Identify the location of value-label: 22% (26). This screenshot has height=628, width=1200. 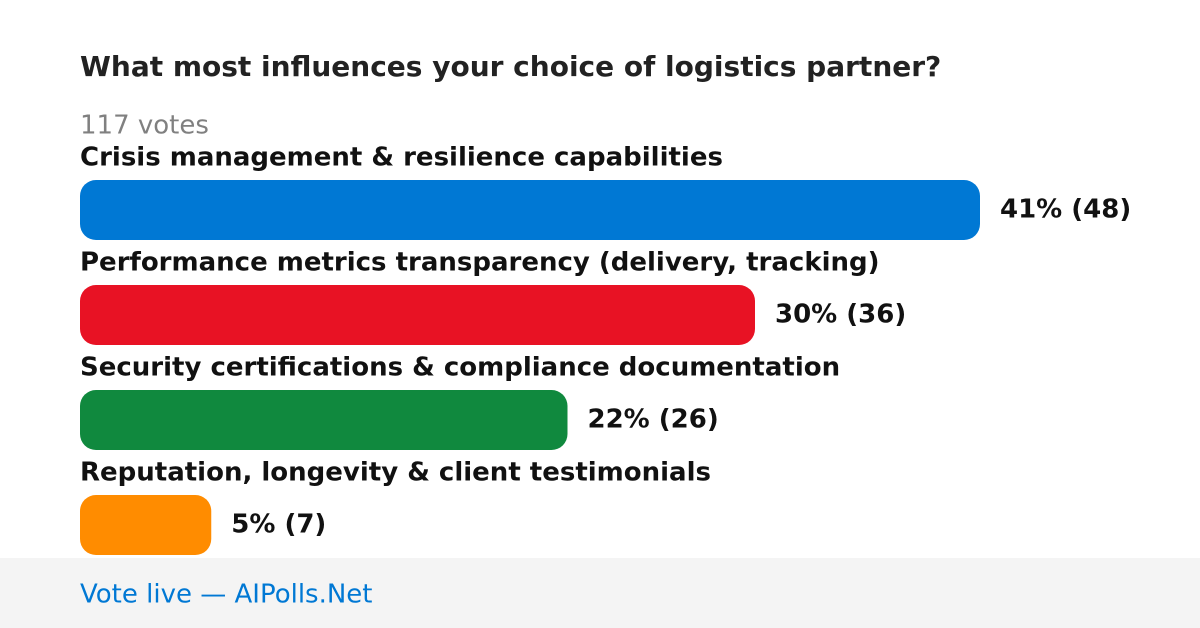
(653, 420).